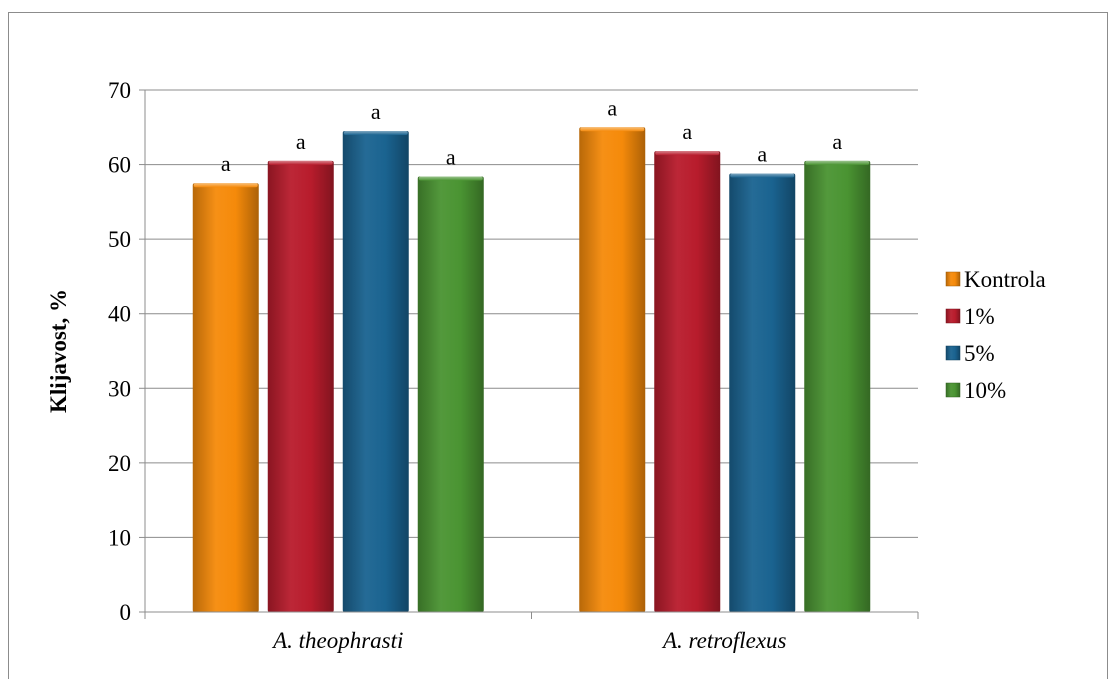 The width and height of the screenshot is (1115, 679). Describe the element at coordinates (119, 537) in the screenshot. I see `y-tick-label: 10` at that location.